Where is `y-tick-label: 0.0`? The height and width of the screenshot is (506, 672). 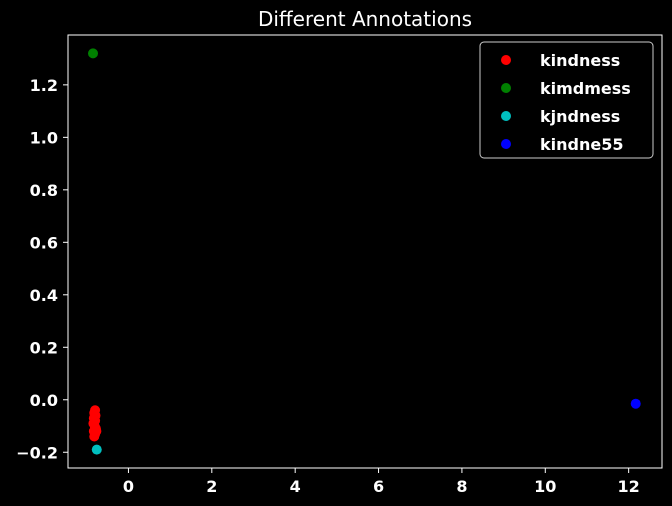 y-tick-label: 0.0 is located at coordinates (44, 400).